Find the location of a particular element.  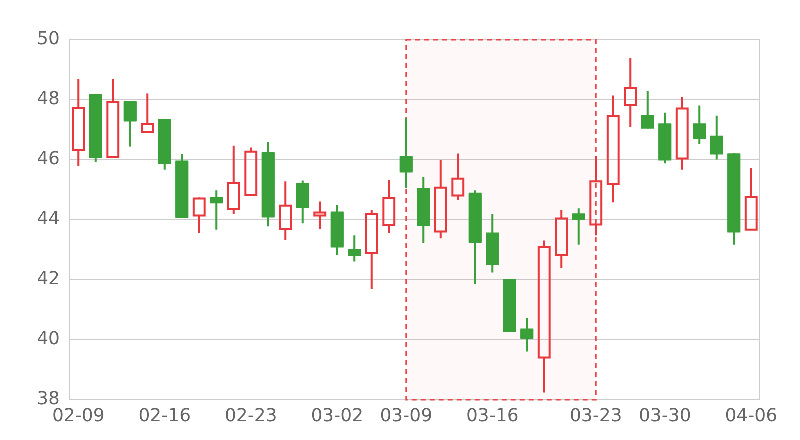

x-tick-label: 03-23 is located at coordinates (596, 415).